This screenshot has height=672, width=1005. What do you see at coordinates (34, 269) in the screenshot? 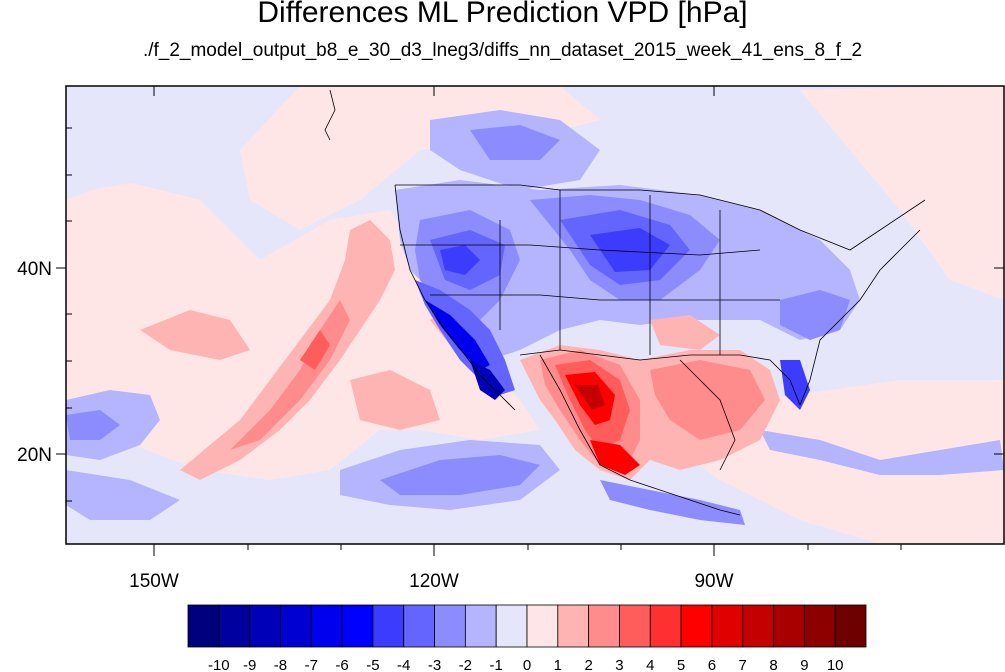
I see `lat-label-40n: 40N` at bounding box center [34, 269].